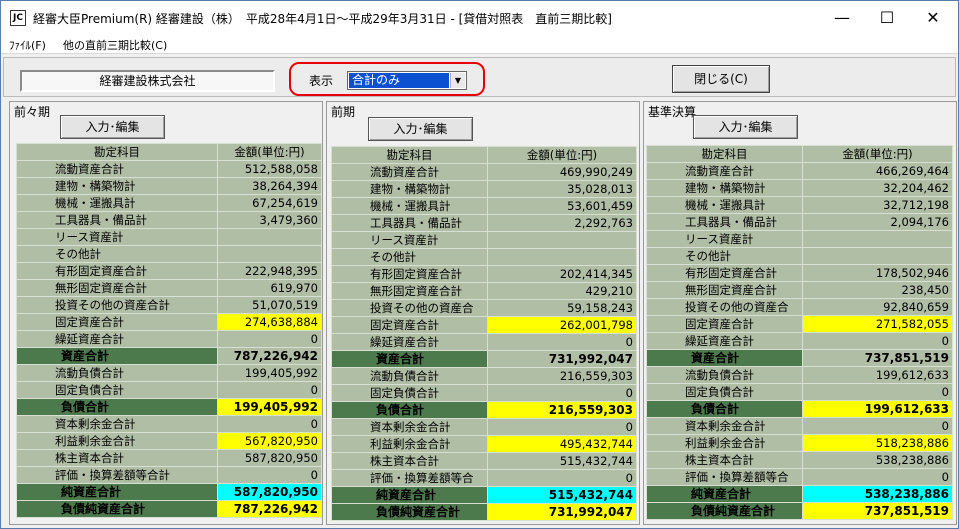 Image resolution: width=959 pixels, height=529 pixels. I want to click on amount-cell: 518,238,886, so click(877, 443).